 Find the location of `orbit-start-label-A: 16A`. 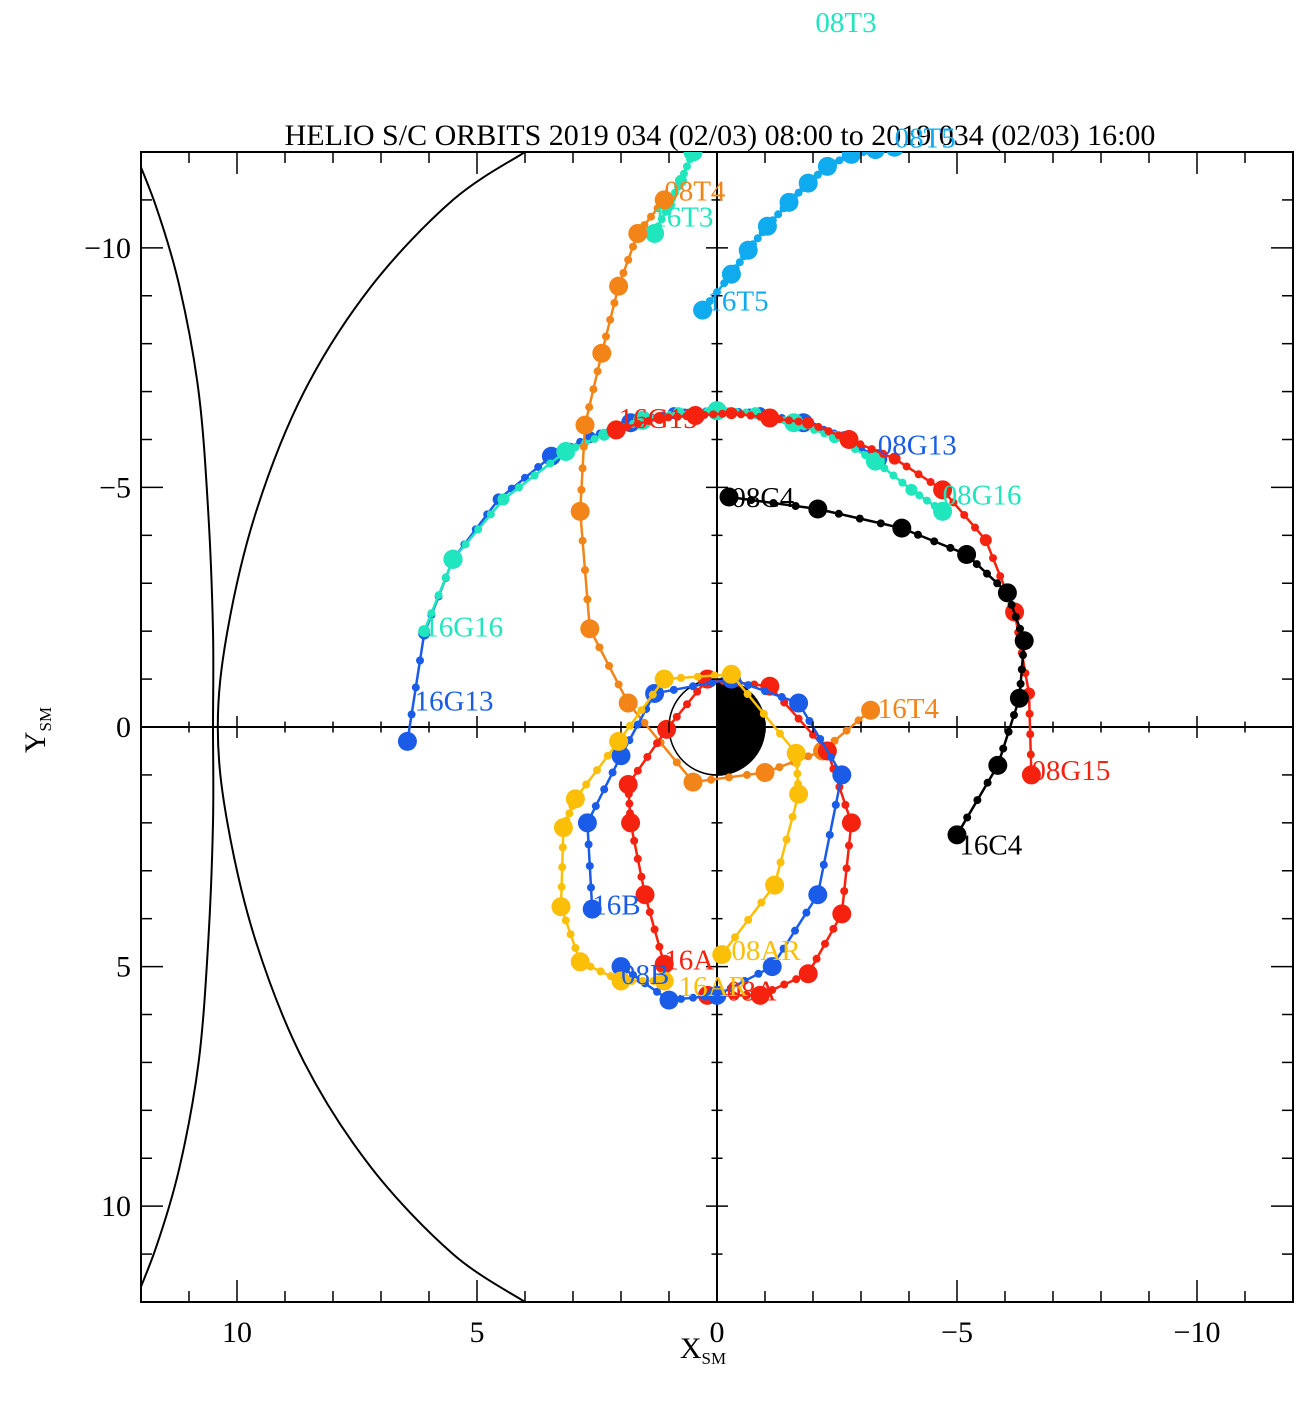

orbit-start-label-A: 16A is located at coordinates (689, 960).